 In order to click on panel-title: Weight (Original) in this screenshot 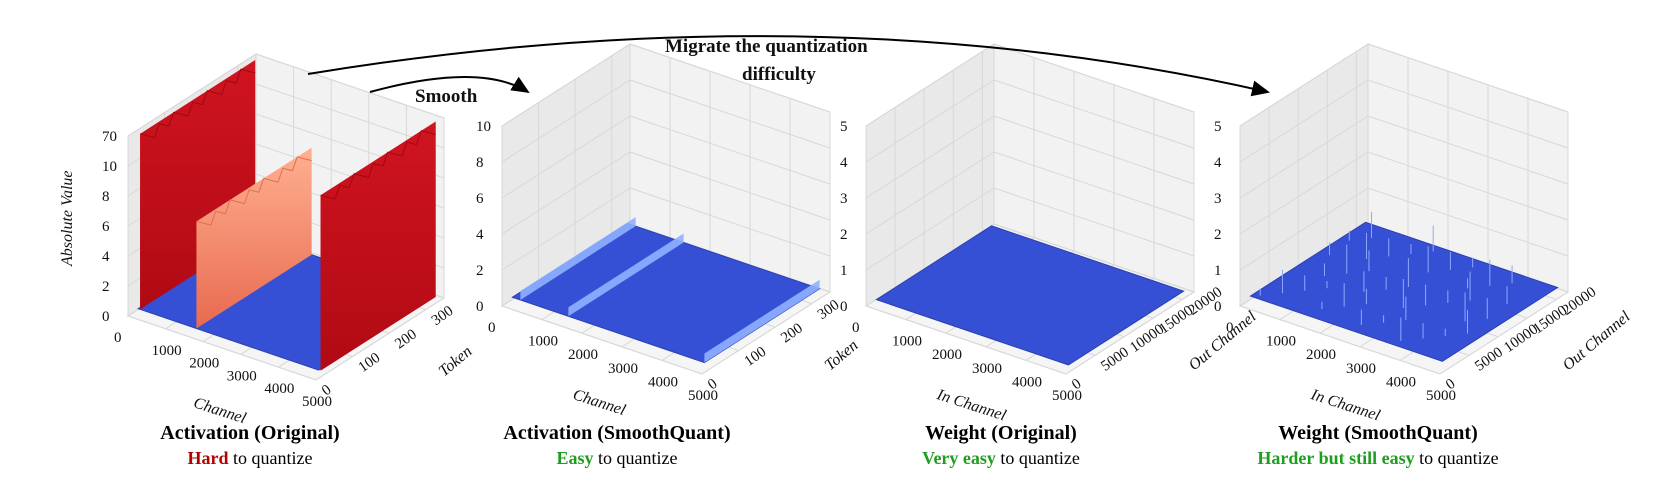, I will do `click(1001, 433)`.